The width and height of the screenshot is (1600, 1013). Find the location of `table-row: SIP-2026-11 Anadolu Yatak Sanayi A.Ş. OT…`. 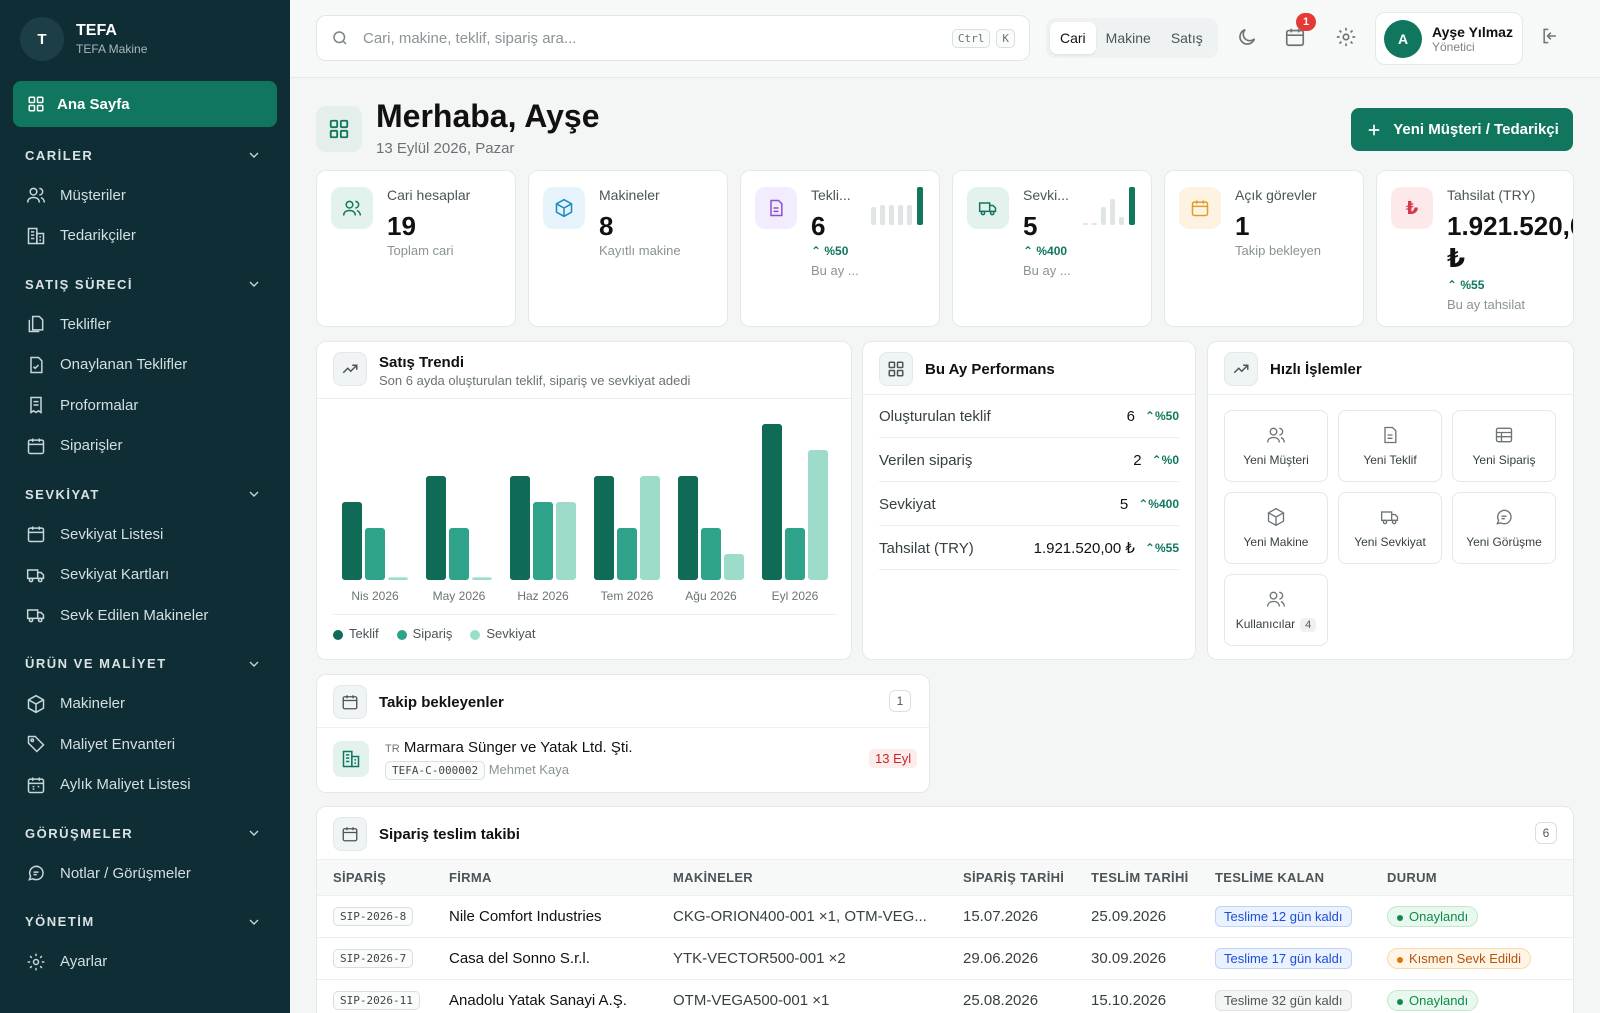

table-row: SIP-2026-11 Anadolu Yatak Sanayi A.Ş. OT… is located at coordinates (945, 996).